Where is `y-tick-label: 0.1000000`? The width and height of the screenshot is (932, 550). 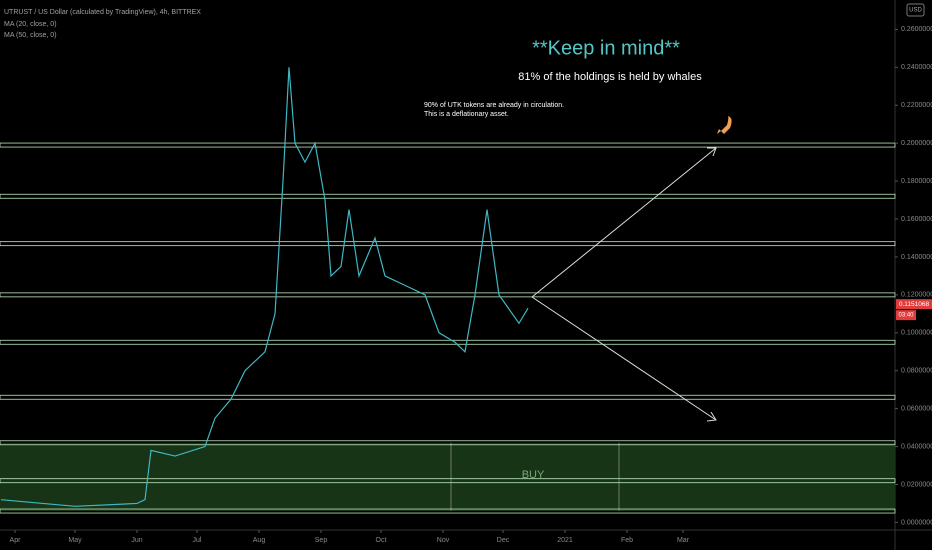 y-tick-label: 0.1000000 is located at coordinates (916, 333).